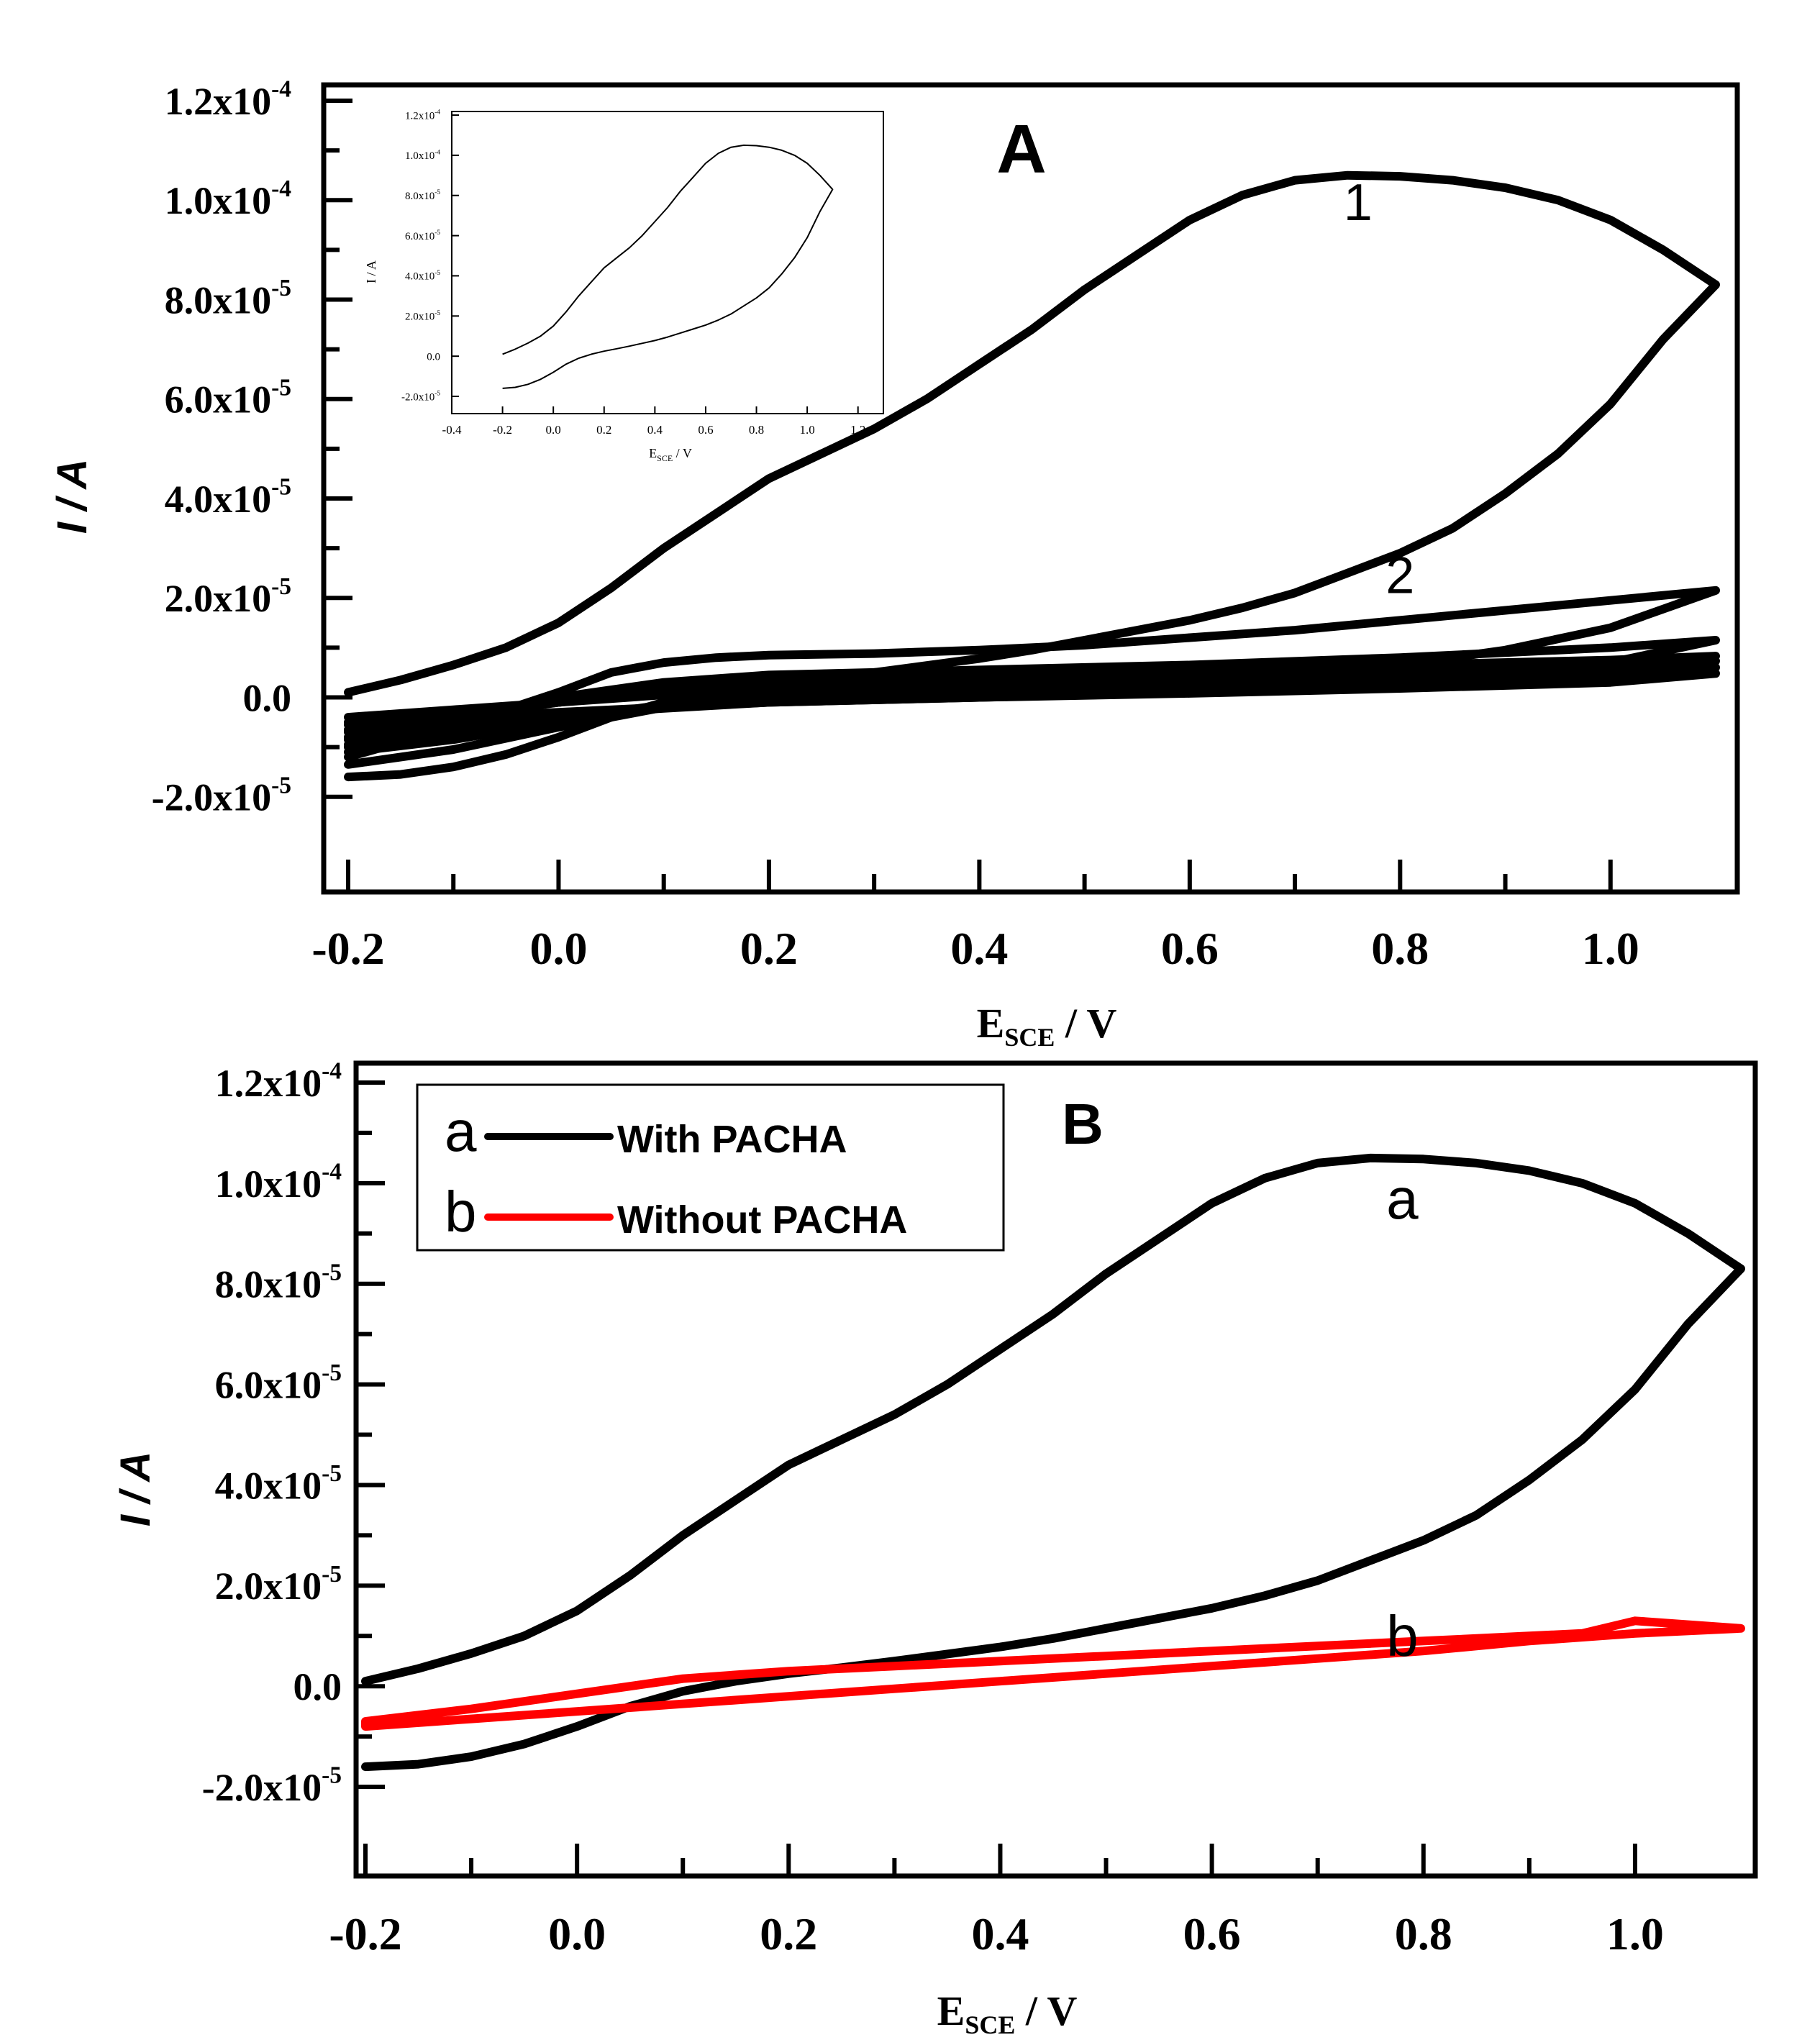  What do you see at coordinates (72, 496) in the screenshot?
I see `panel-a-y-axis-title: I / A` at bounding box center [72, 496].